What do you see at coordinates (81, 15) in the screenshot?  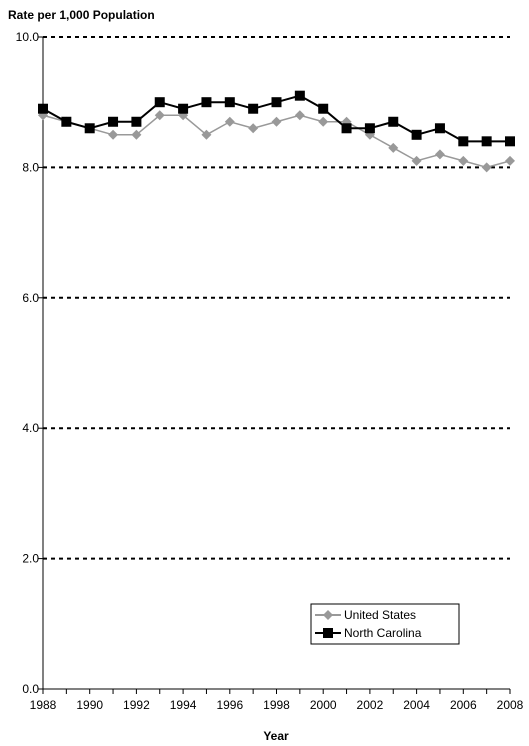 I see `y-axis-title: Rate per 1,000 Population` at bounding box center [81, 15].